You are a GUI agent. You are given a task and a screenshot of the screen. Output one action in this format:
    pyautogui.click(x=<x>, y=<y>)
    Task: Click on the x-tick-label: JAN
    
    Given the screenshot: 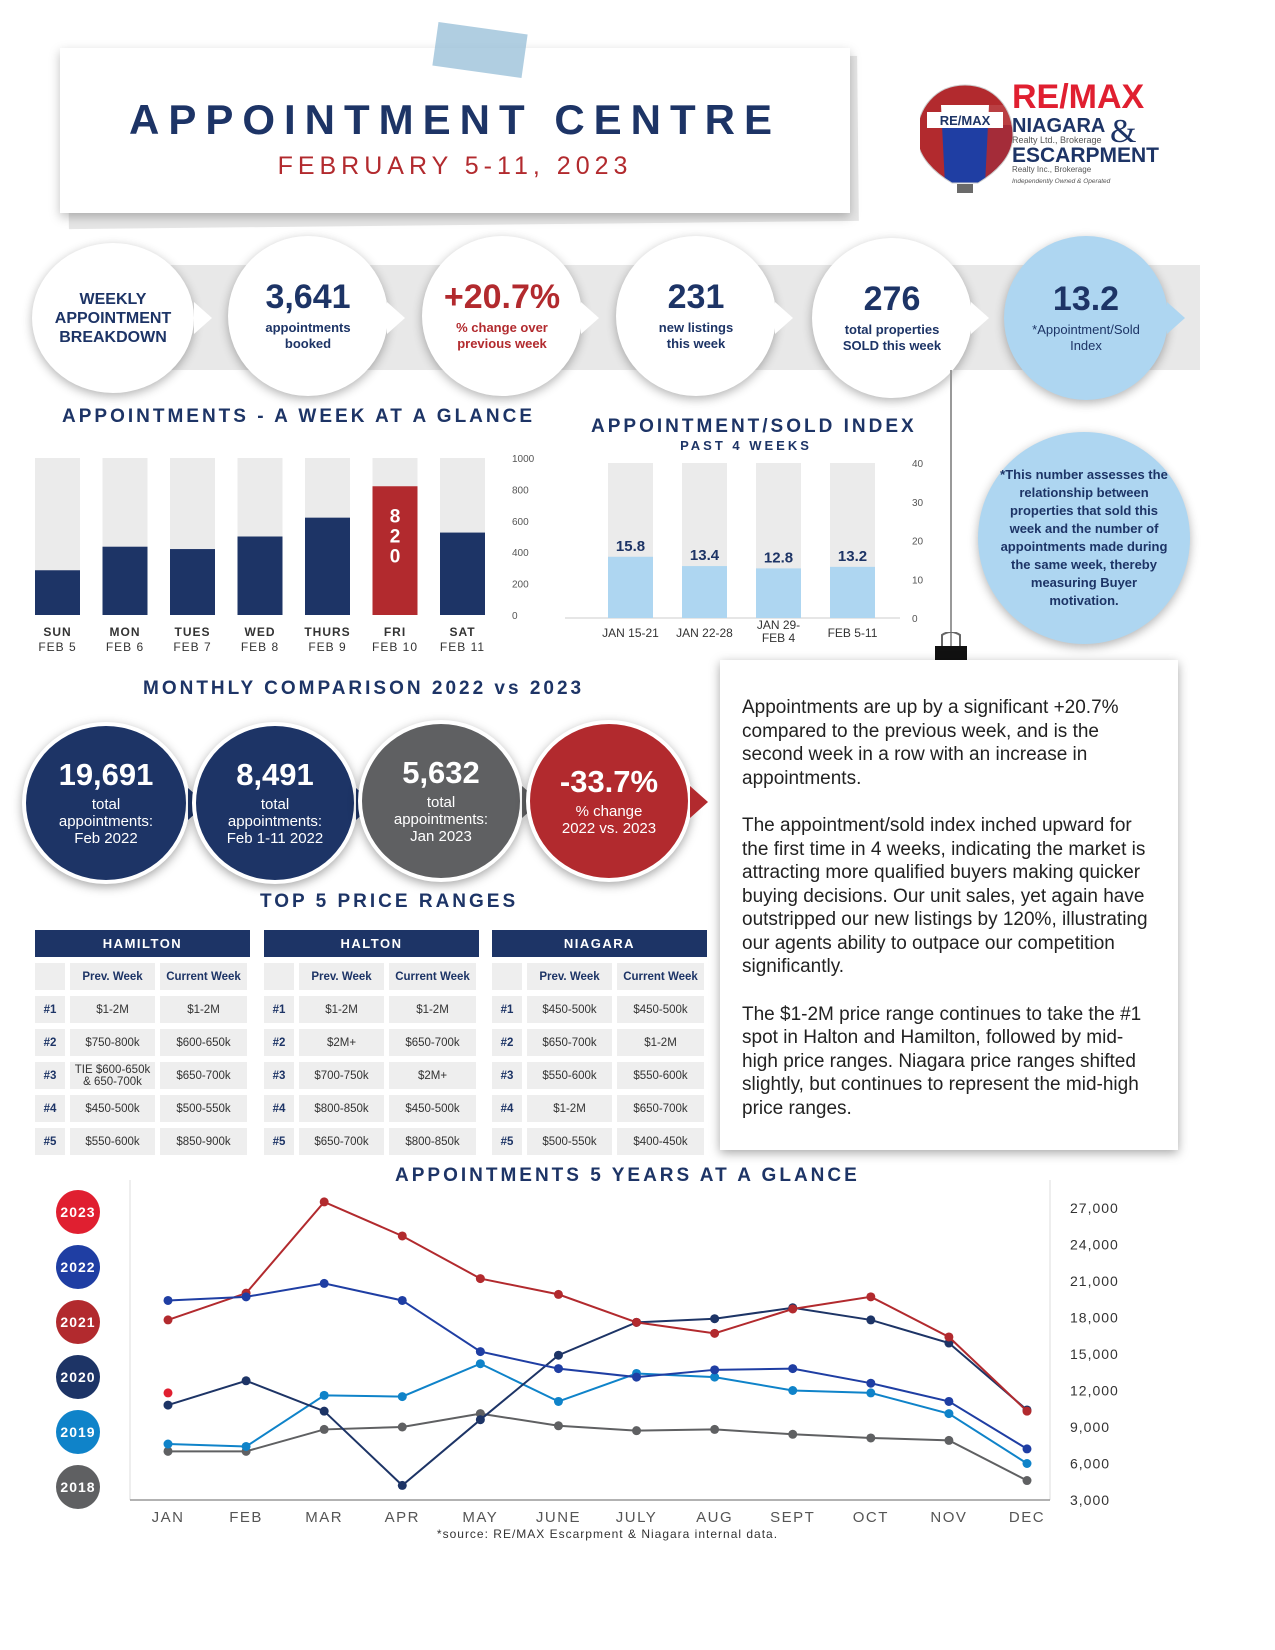 What is the action you would take?
    pyautogui.click(x=168, y=1517)
    